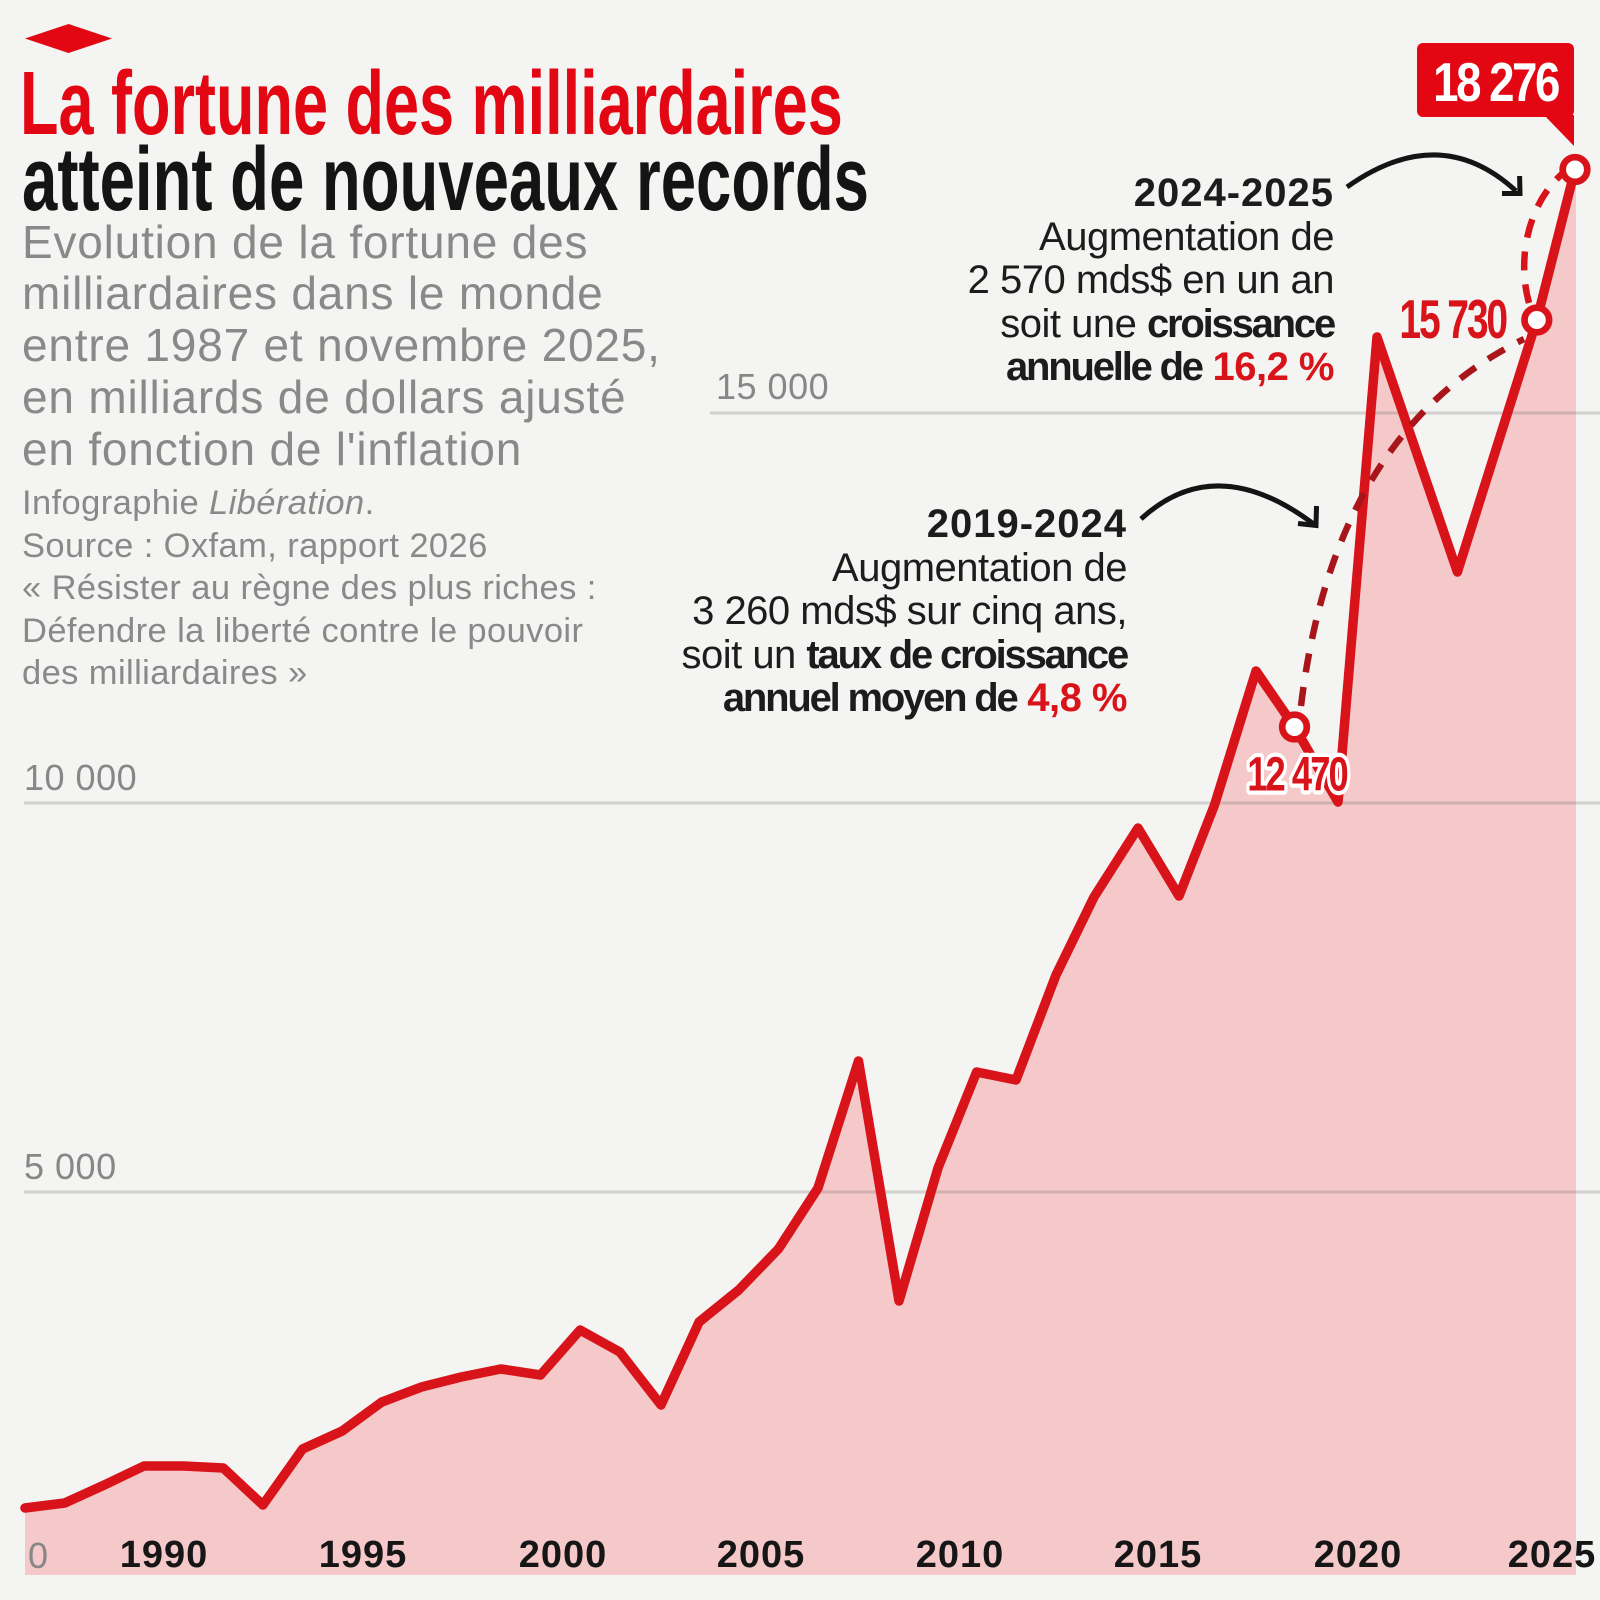 This screenshot has width=1600, height=1600. I want to click on svg-text: 18 276, so click(1496, 82).